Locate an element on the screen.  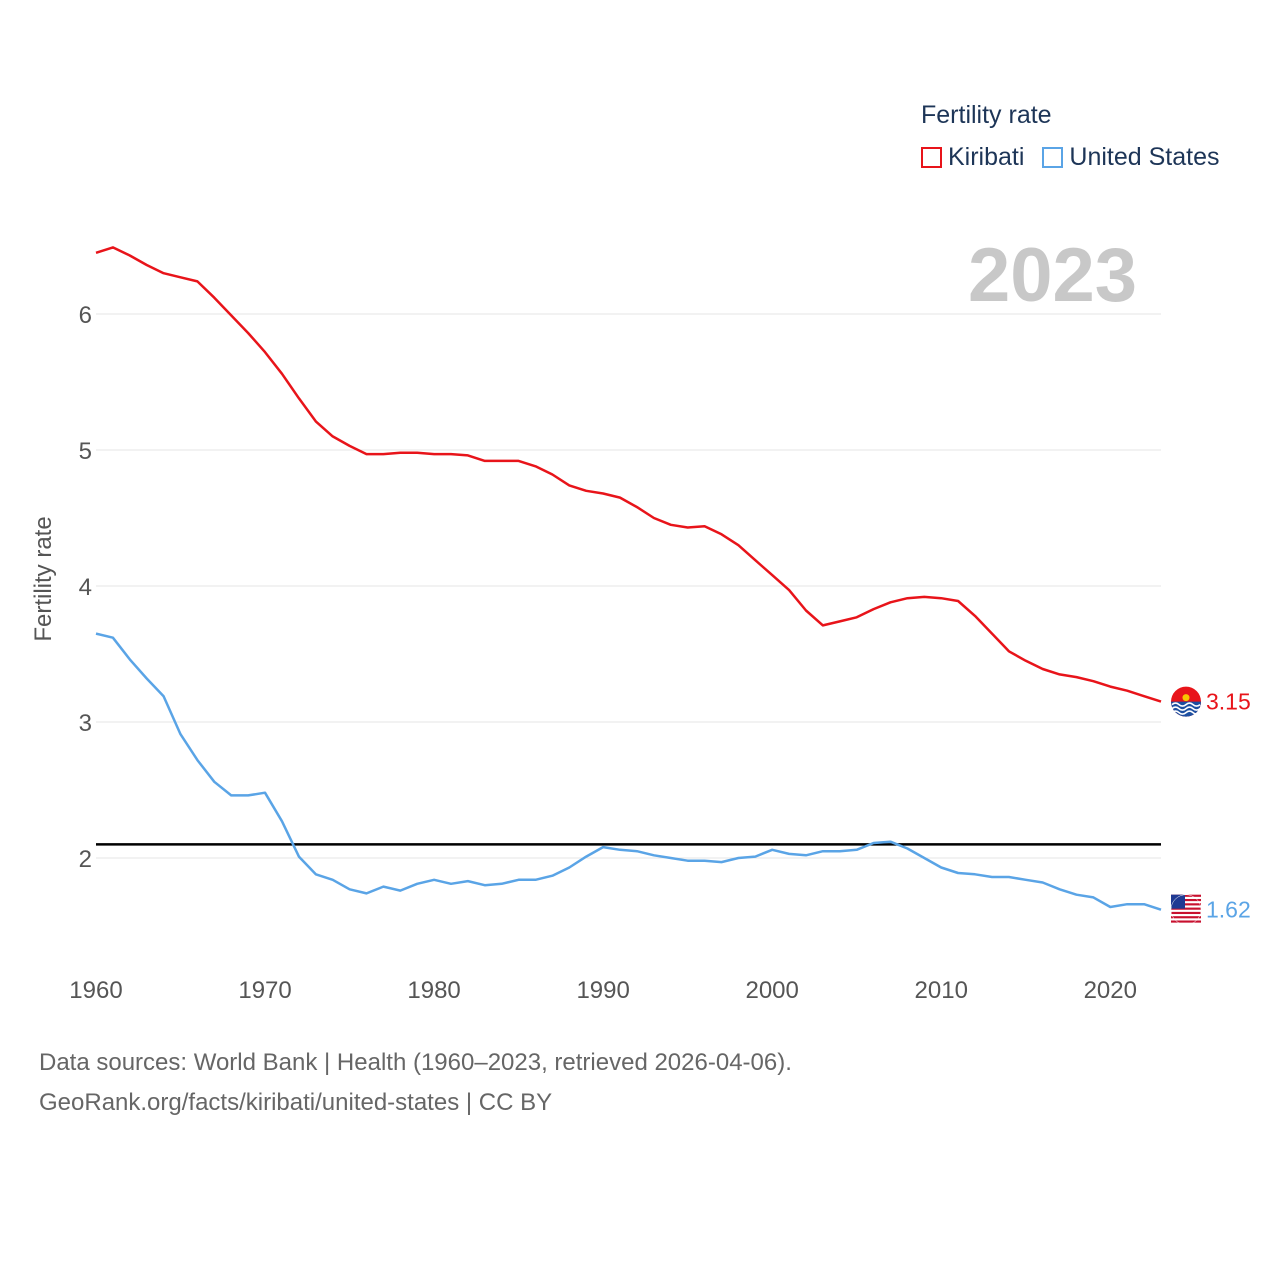
y-tick-label: 5 is located at coordinates (85, 451).